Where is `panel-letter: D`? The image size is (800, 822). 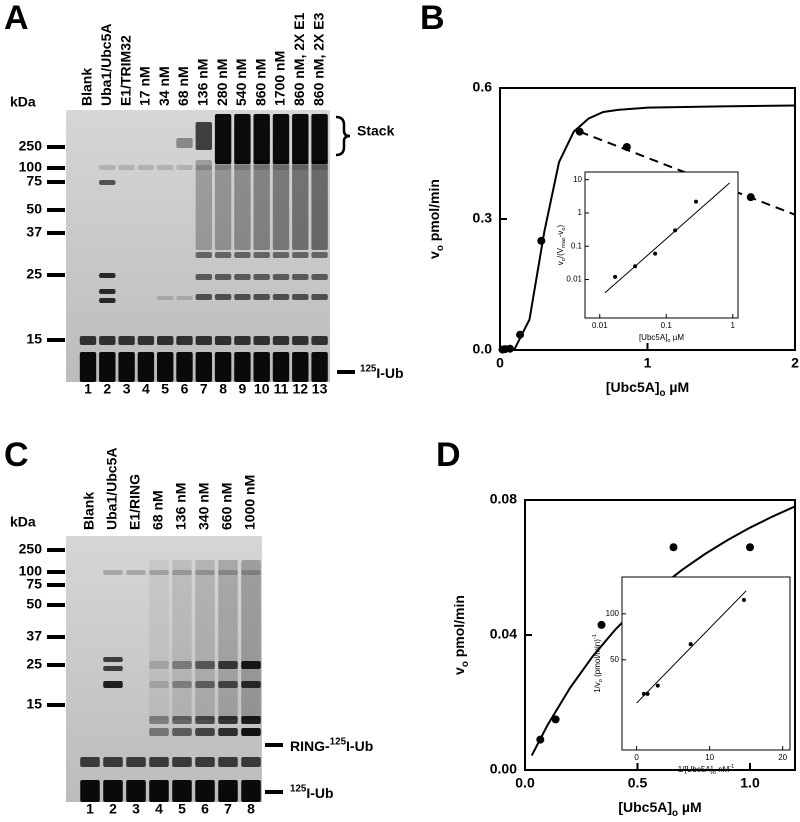 panel-letter: D is located at coordinates (448, 455).